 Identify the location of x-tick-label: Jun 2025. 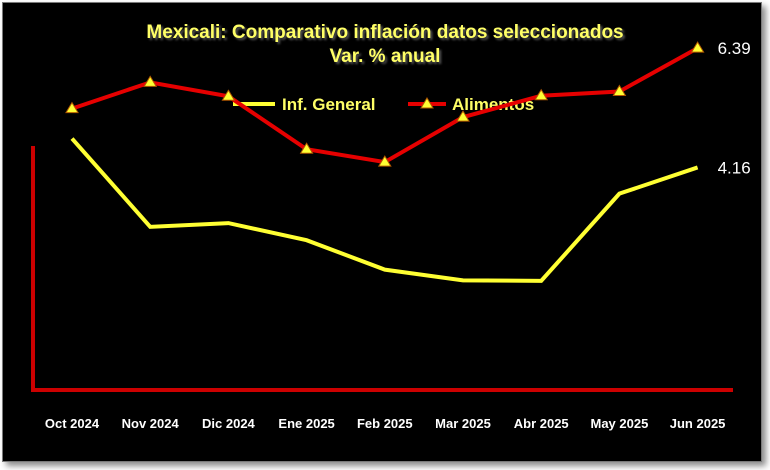
(698, 423).